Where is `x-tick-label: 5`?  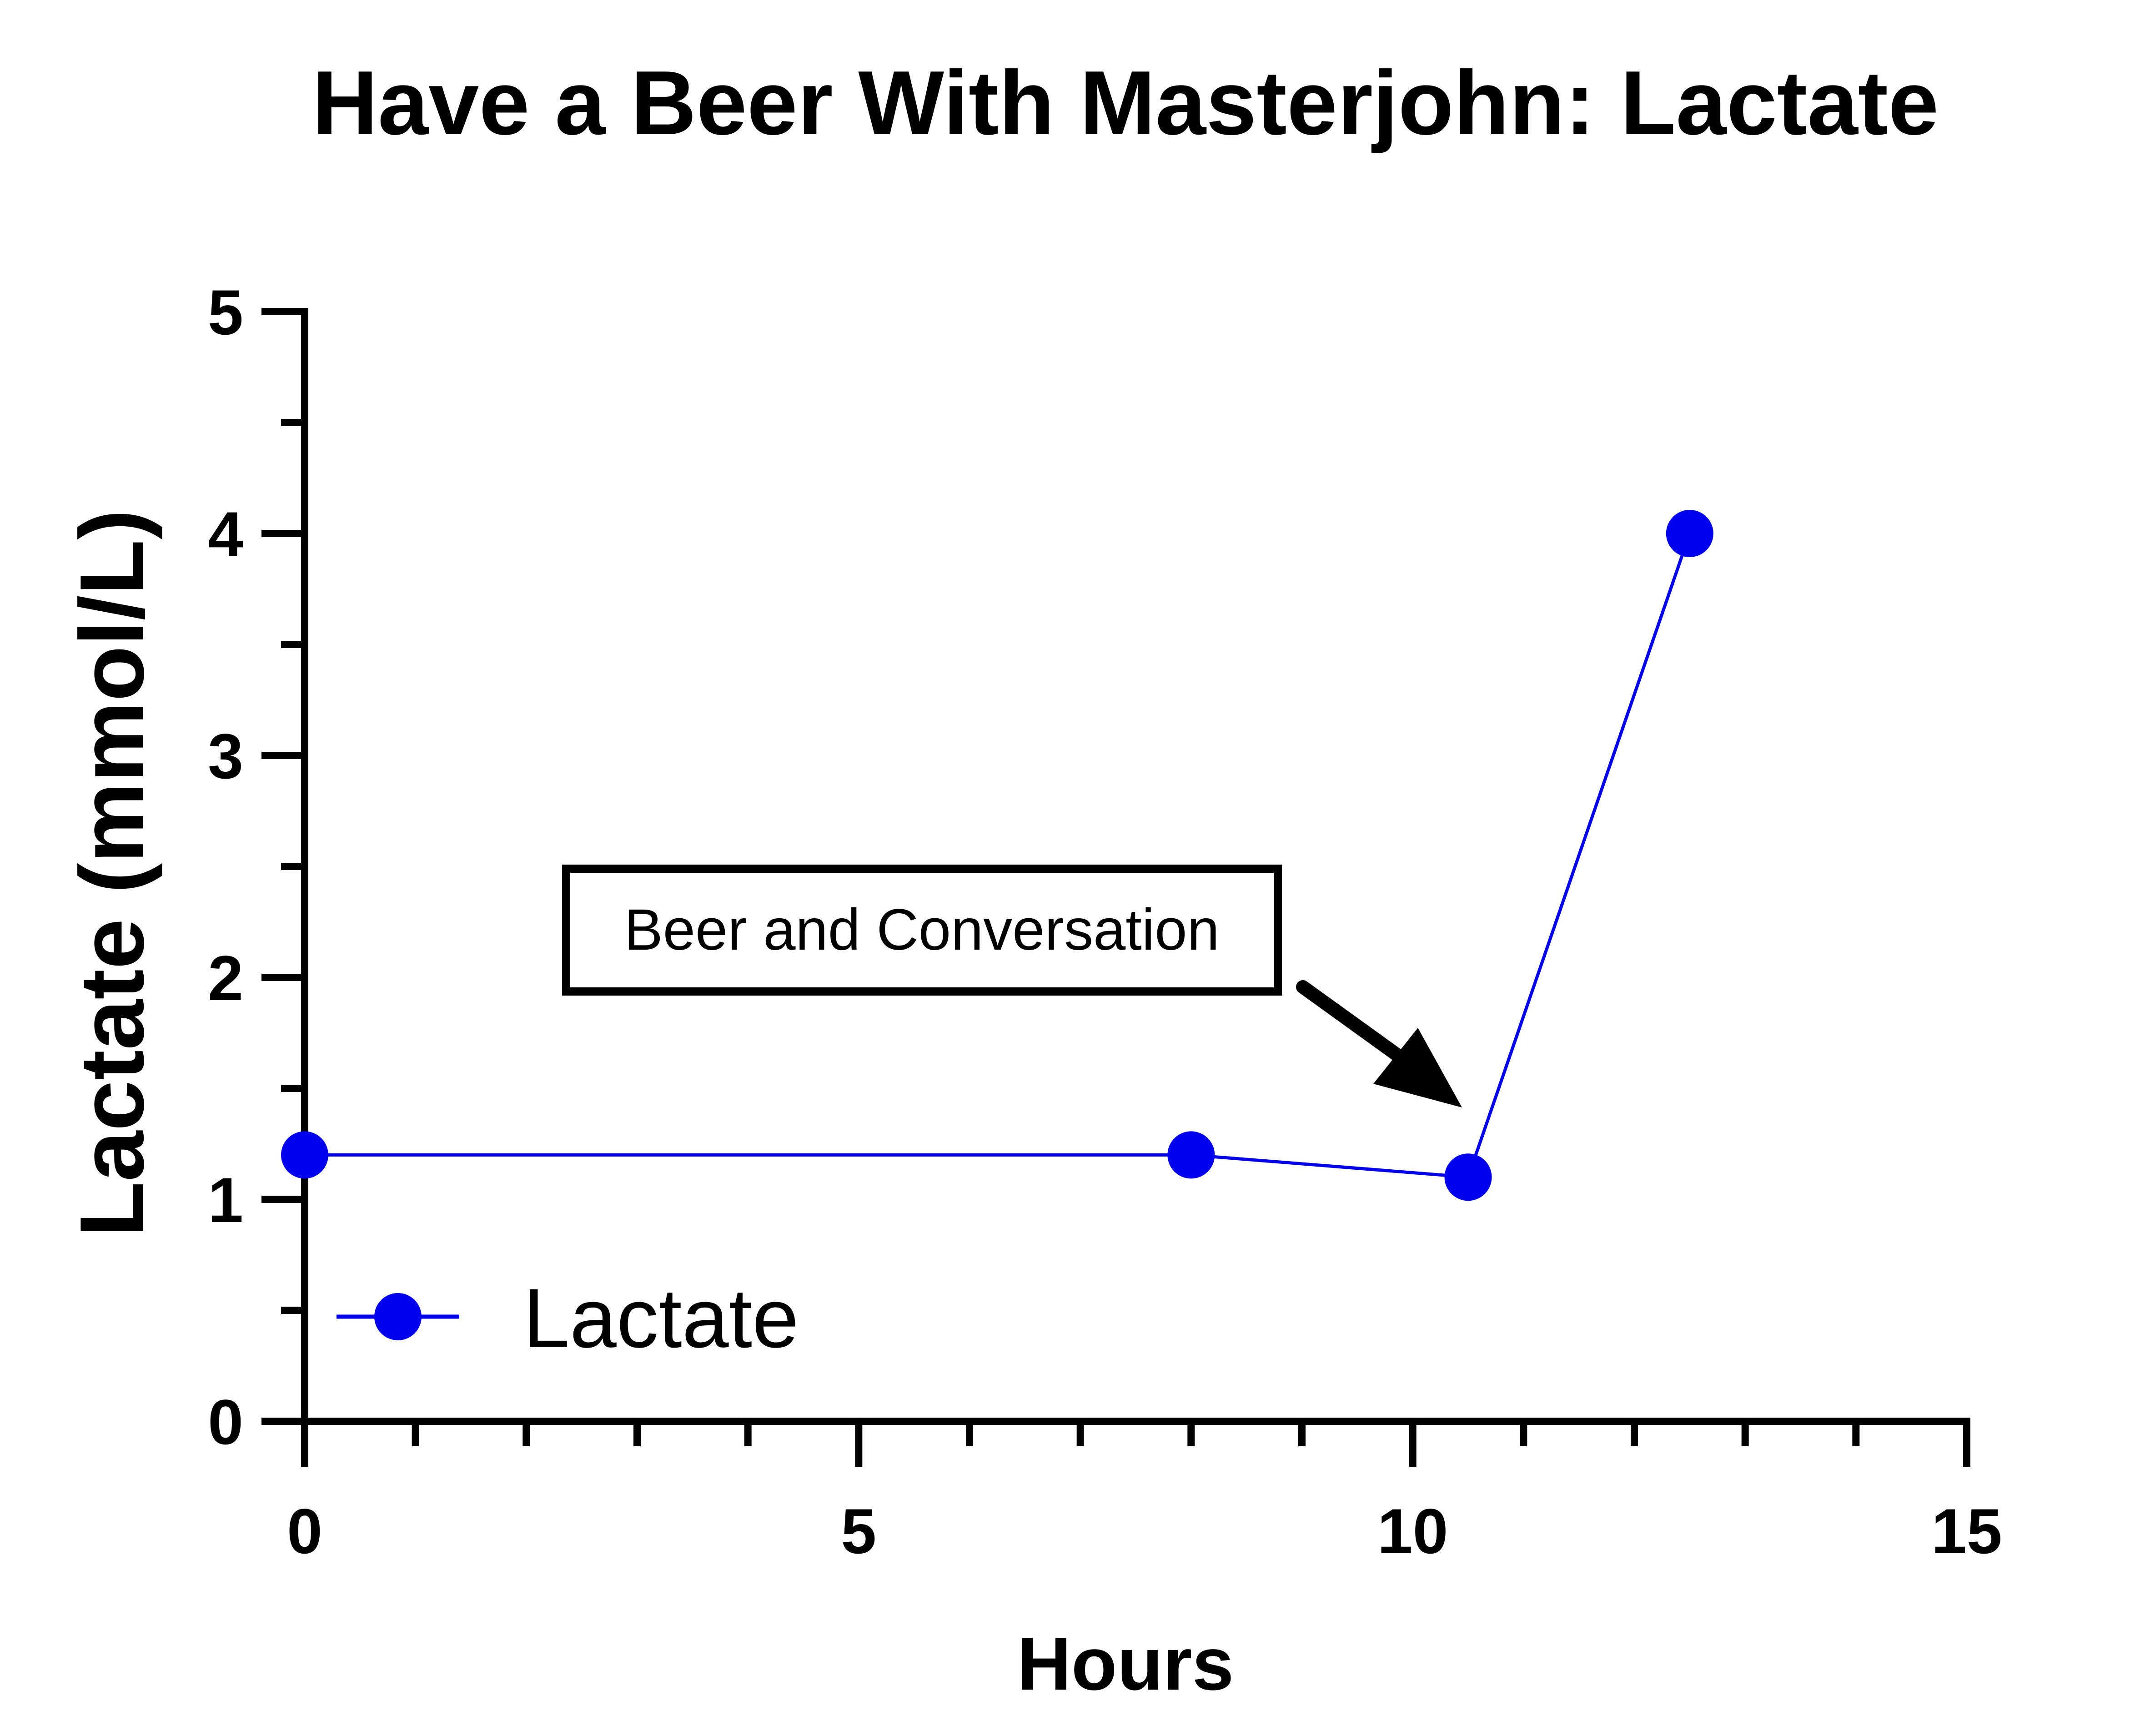 x-tick-label: 5 is located at coordinates (858, 1531).